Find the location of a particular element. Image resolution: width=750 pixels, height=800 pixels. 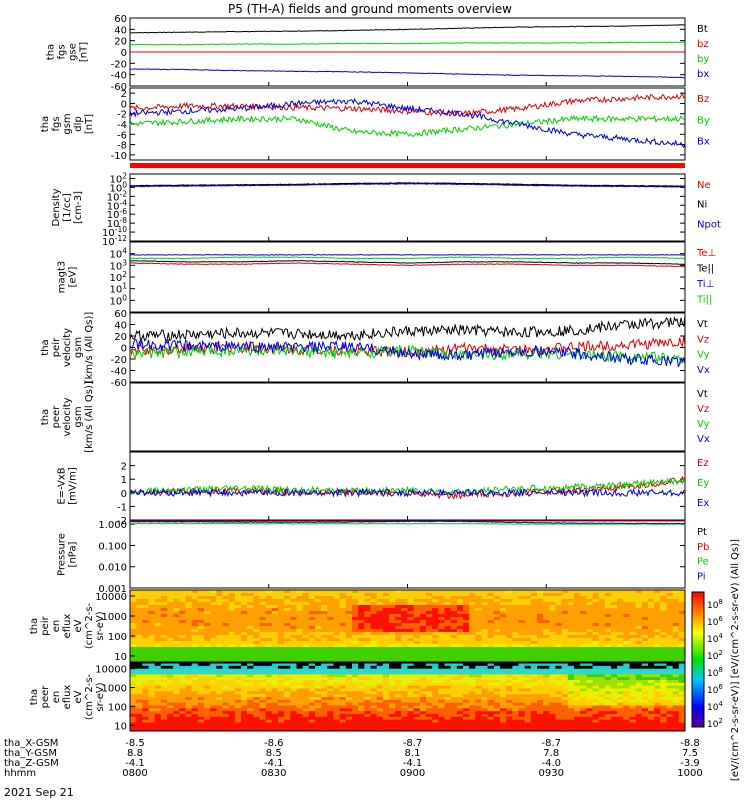

y-tick-label: 10-6 is located at coordinates (117, 214).